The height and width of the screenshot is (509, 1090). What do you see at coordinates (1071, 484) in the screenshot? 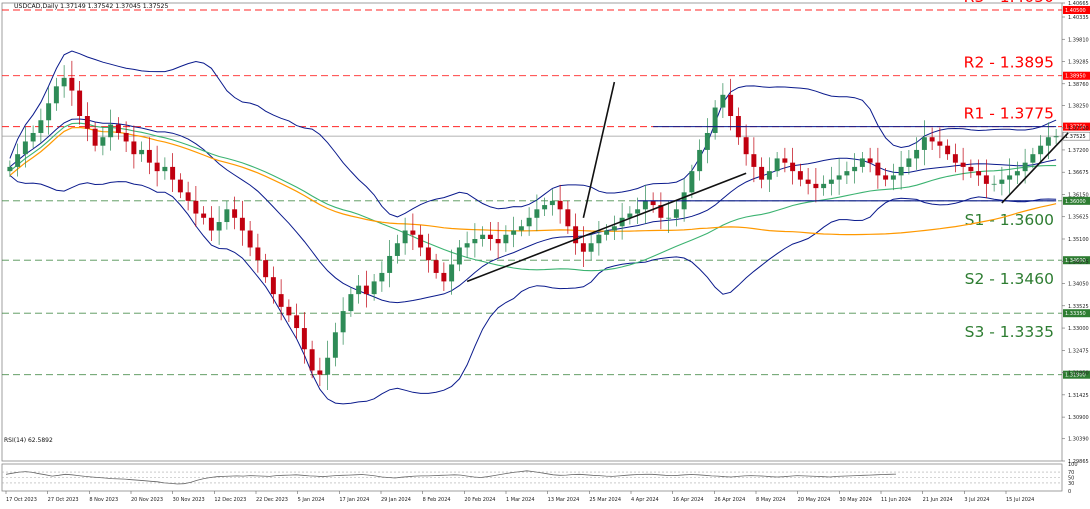
I see `rsi-tick-label: 30` at bounding box center [1071, 484].